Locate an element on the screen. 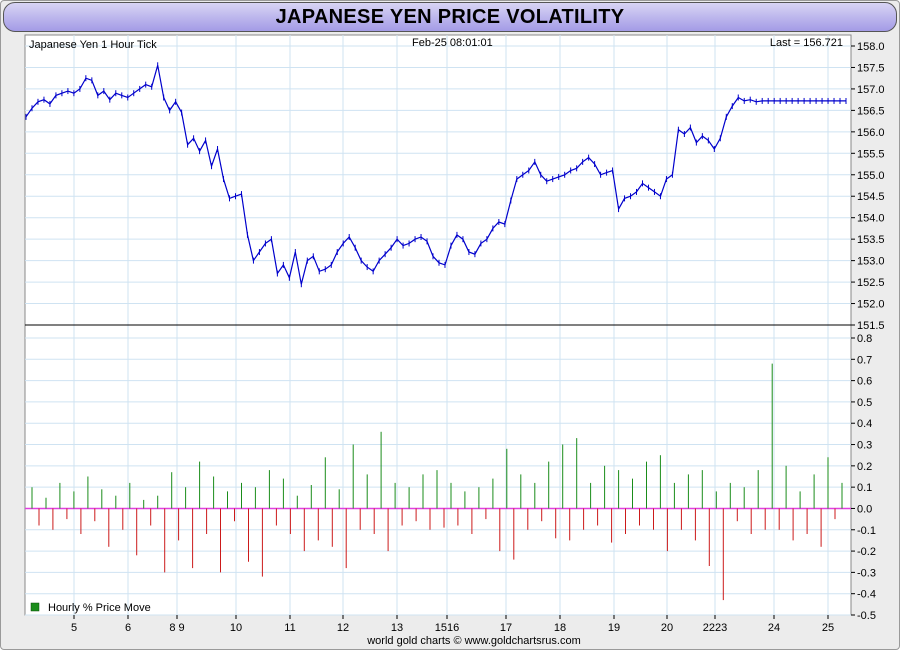  x-tick-label: 18 is located at coordinates (560, 628).